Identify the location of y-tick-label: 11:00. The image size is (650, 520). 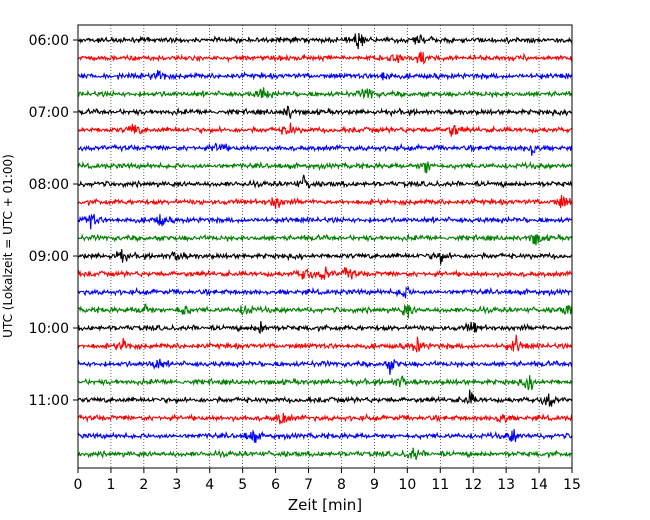
(49, 401).